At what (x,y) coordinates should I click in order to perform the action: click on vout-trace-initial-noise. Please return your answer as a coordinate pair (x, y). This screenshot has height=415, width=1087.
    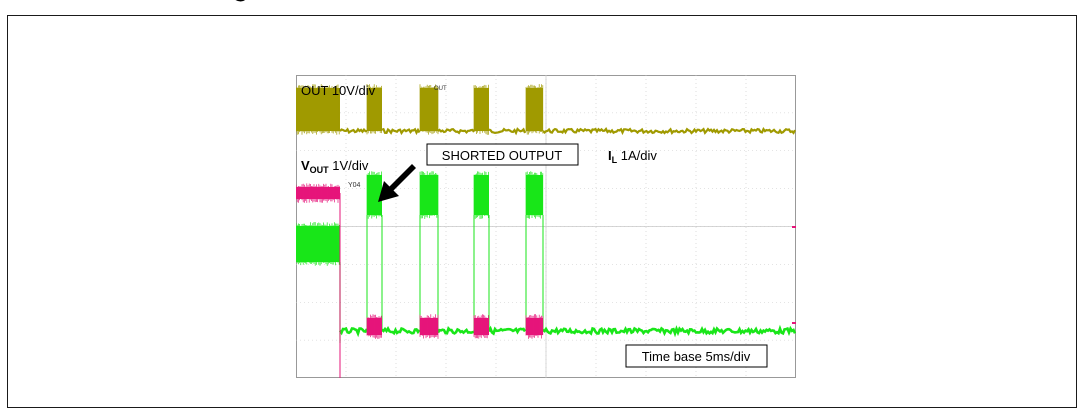
    Looking at the image, I should click on (318, 193).